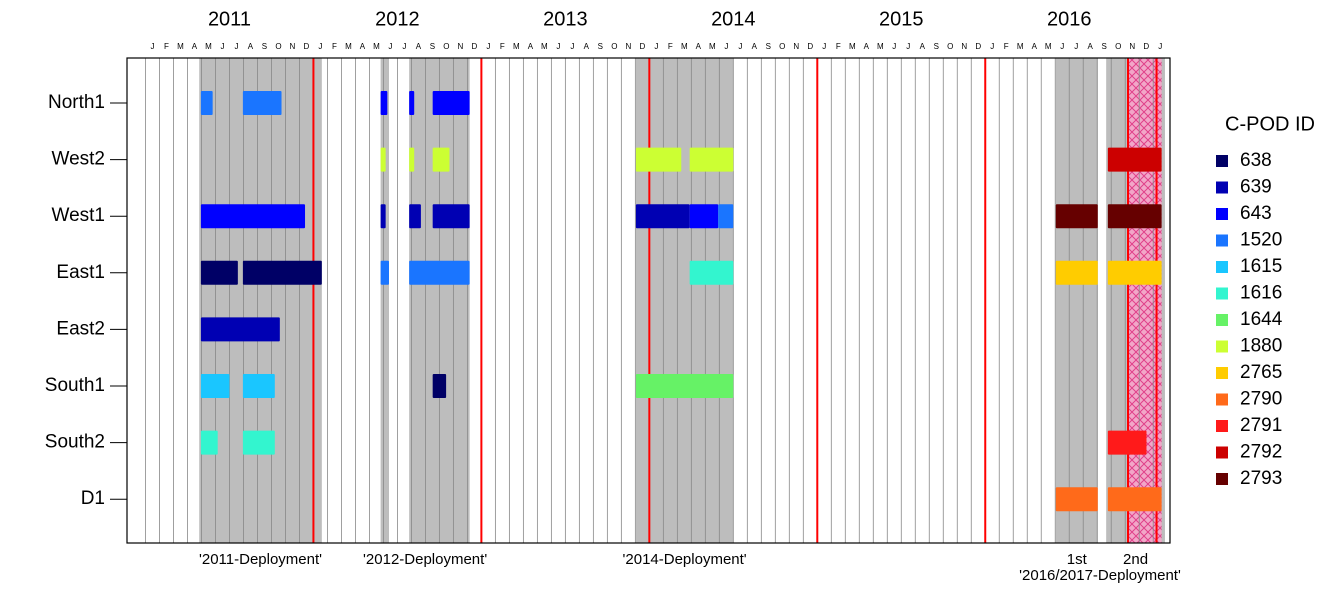 Image resolution: width=1343 pixels, height=589 pixels. Describe the element at coordinates (768, 46) in the screenshot. I see `month-label: S` at that location.